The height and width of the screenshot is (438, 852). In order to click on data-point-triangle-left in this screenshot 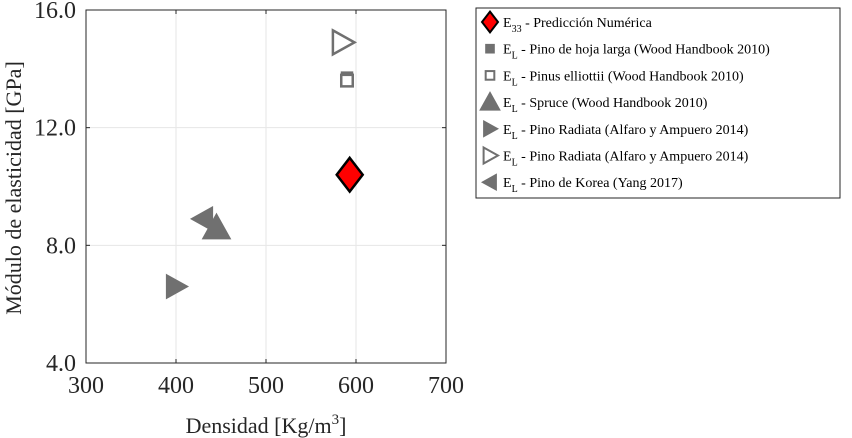, I will do `click(201, 219)`.